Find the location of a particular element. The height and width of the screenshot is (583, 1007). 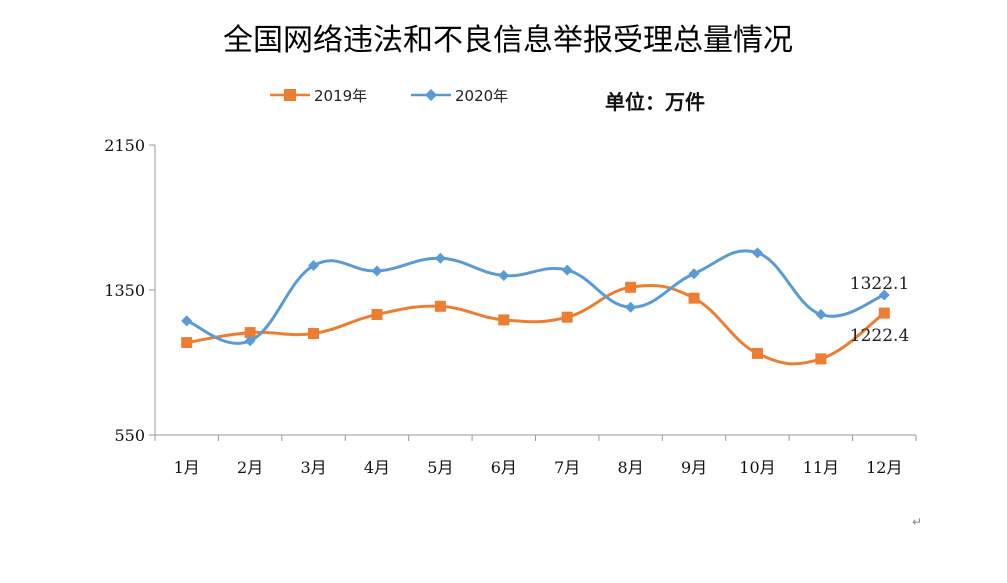

x-tick-label: 9月 is located at coordinates (694, 467).